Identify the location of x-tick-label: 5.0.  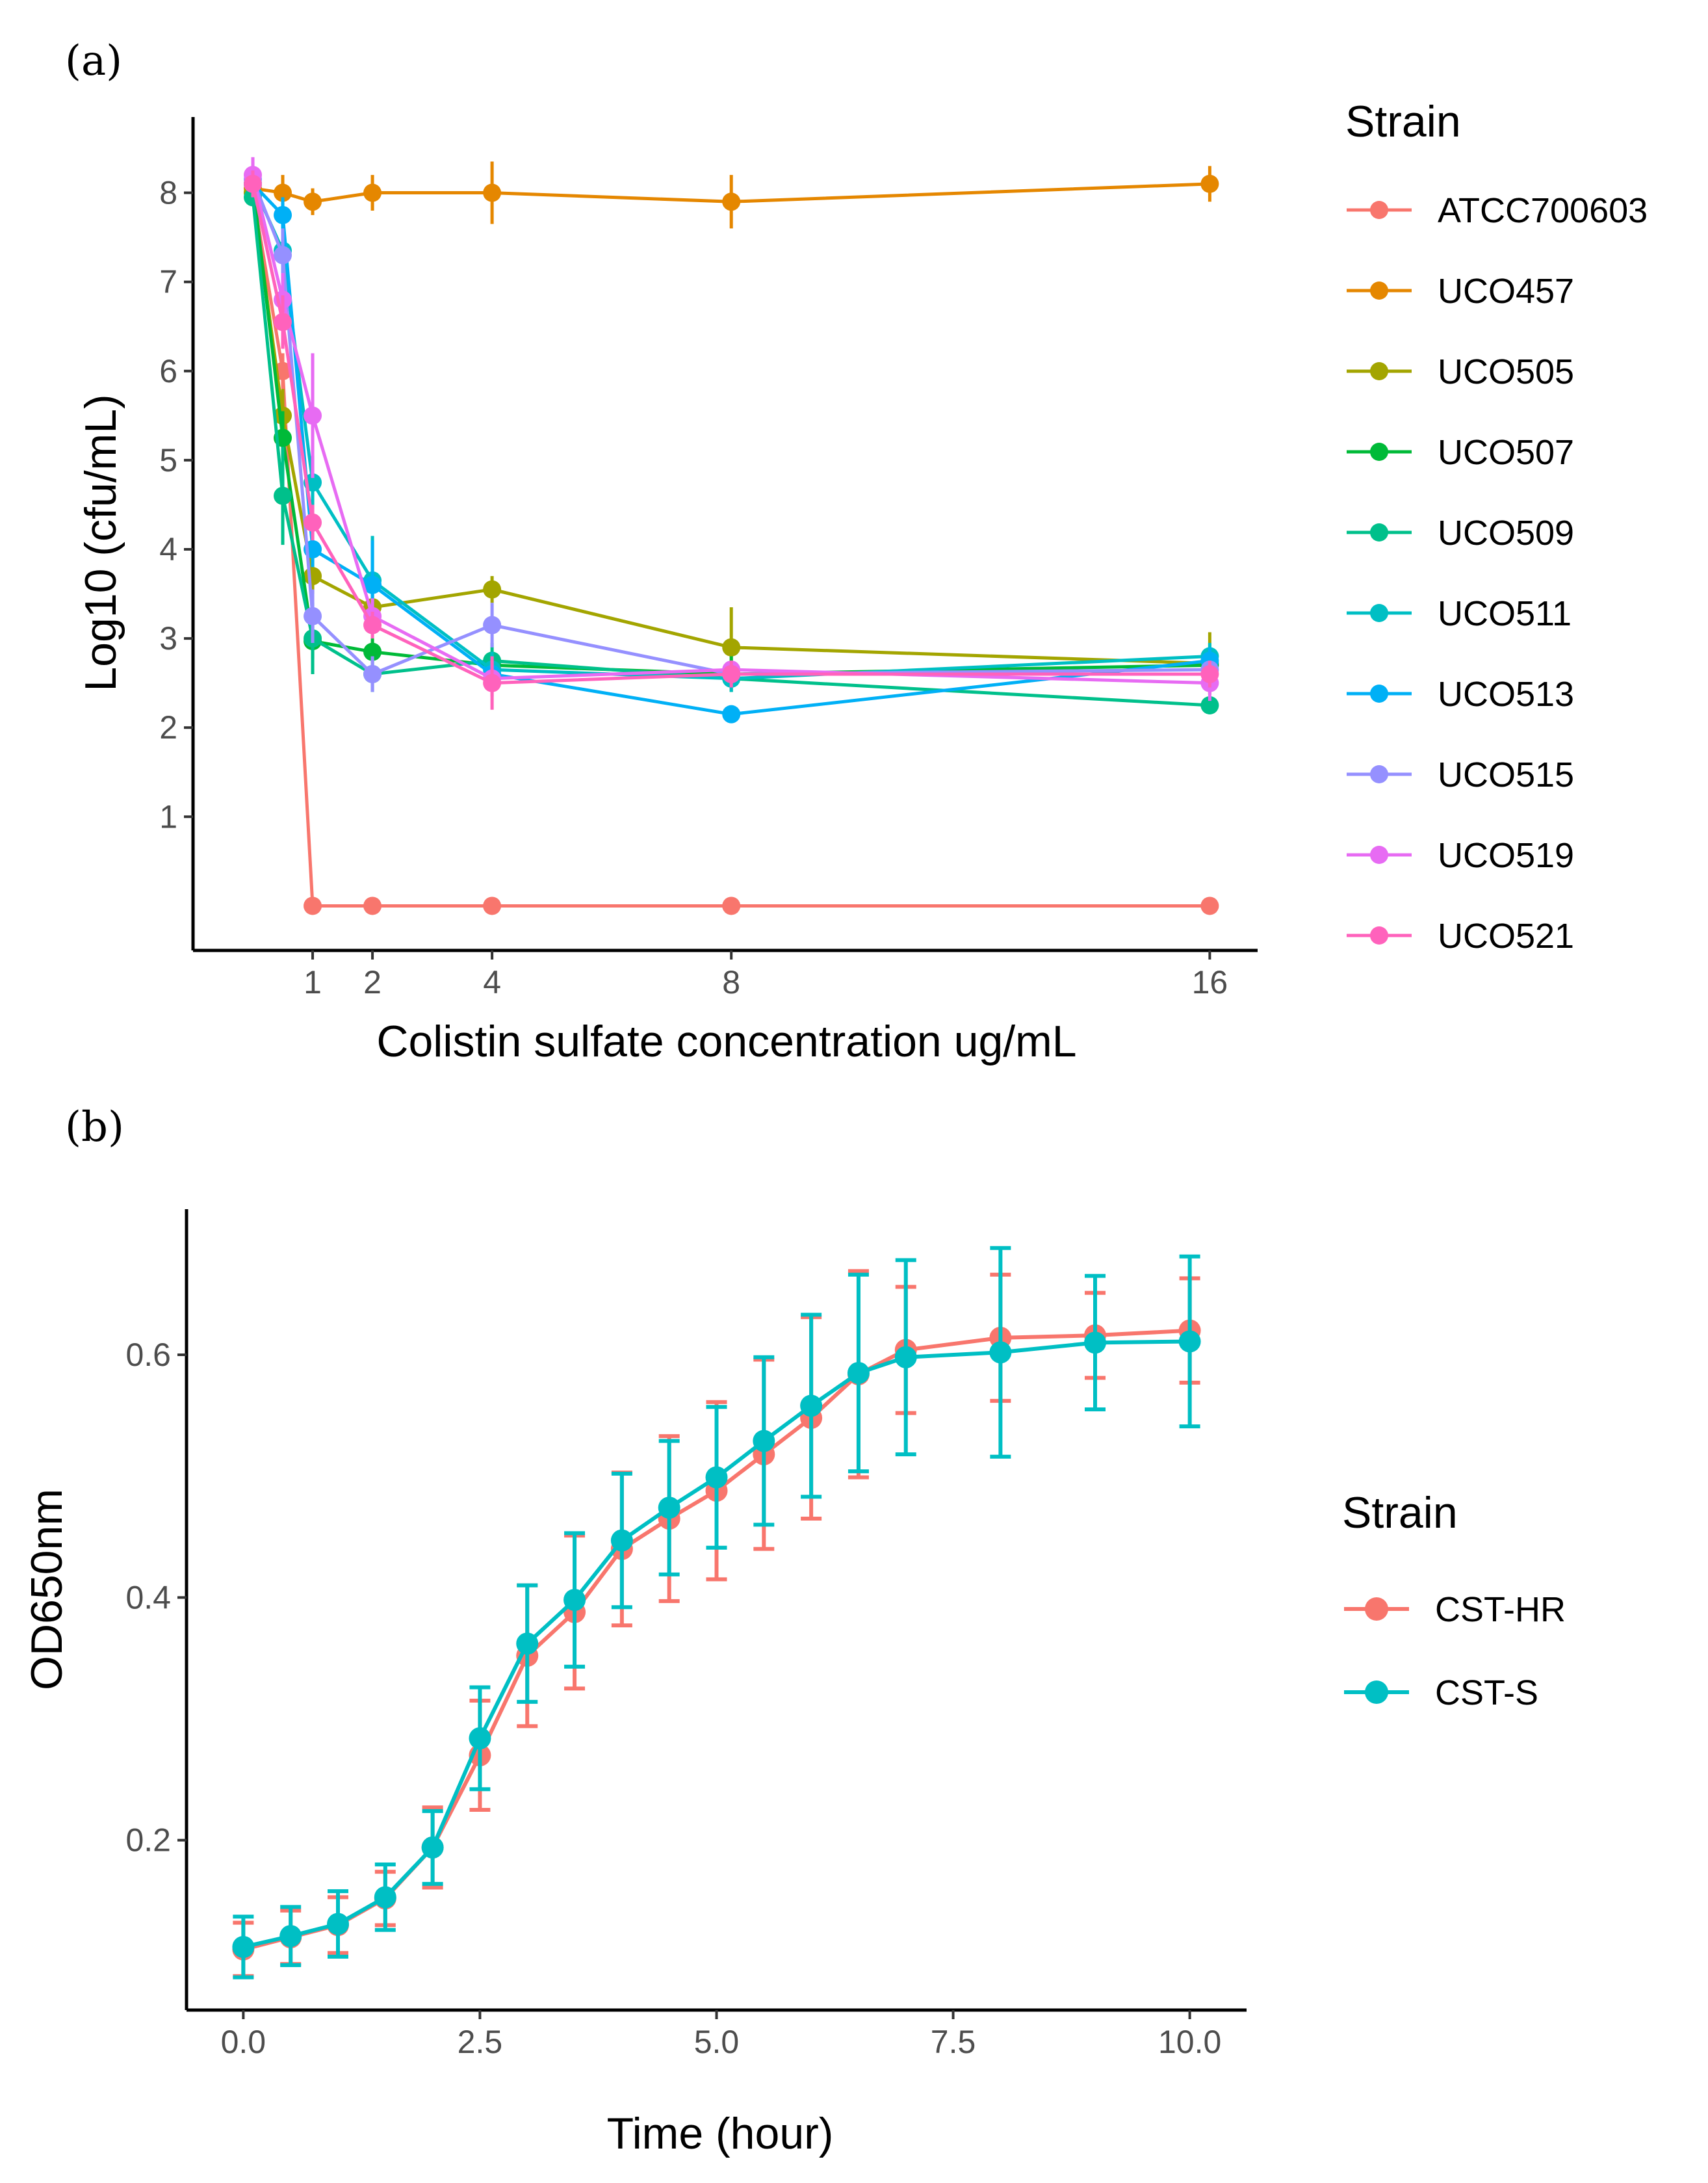
(717, 2042).